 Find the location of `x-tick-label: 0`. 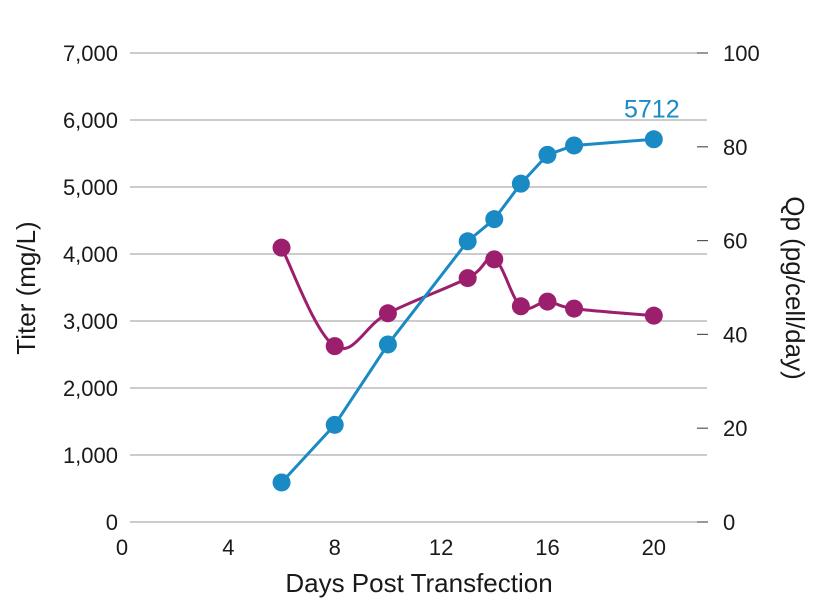

x-tick-label: 0 is located at coordinates (122, 547).